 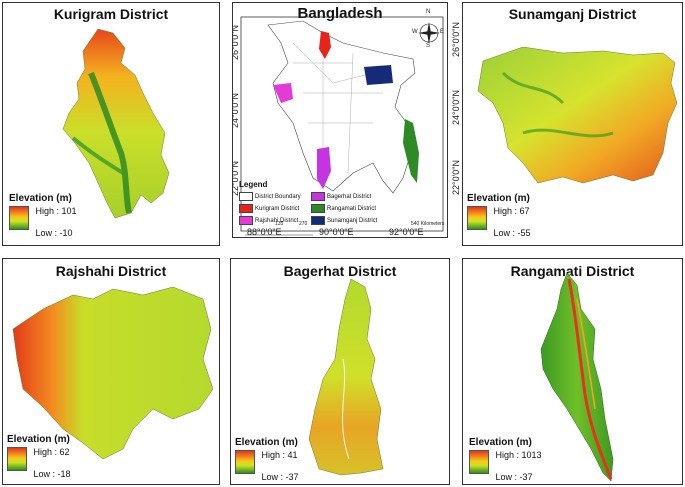 What do you see at coordinates (253, 184) in the screenshot?
I see `legend-title: Legend` at bounding box center [253, 184].